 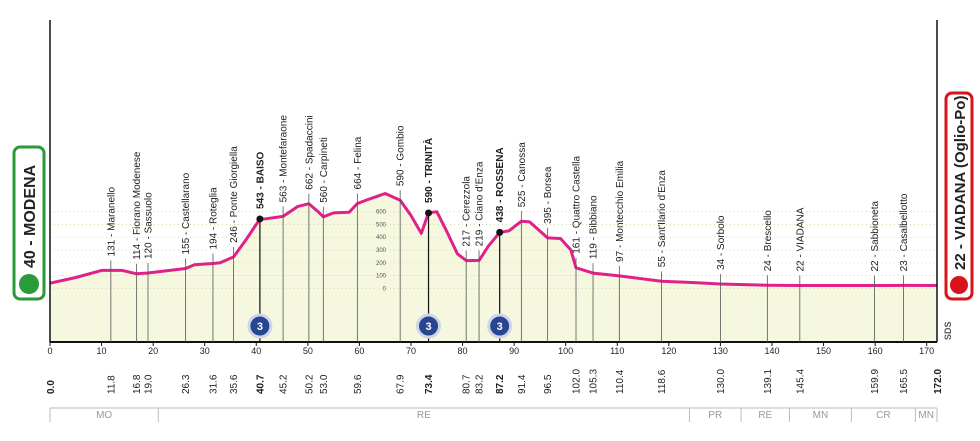 I want to click on waypoint-label: 219 - Ciano d'Enza, so click(x=480, y=203).